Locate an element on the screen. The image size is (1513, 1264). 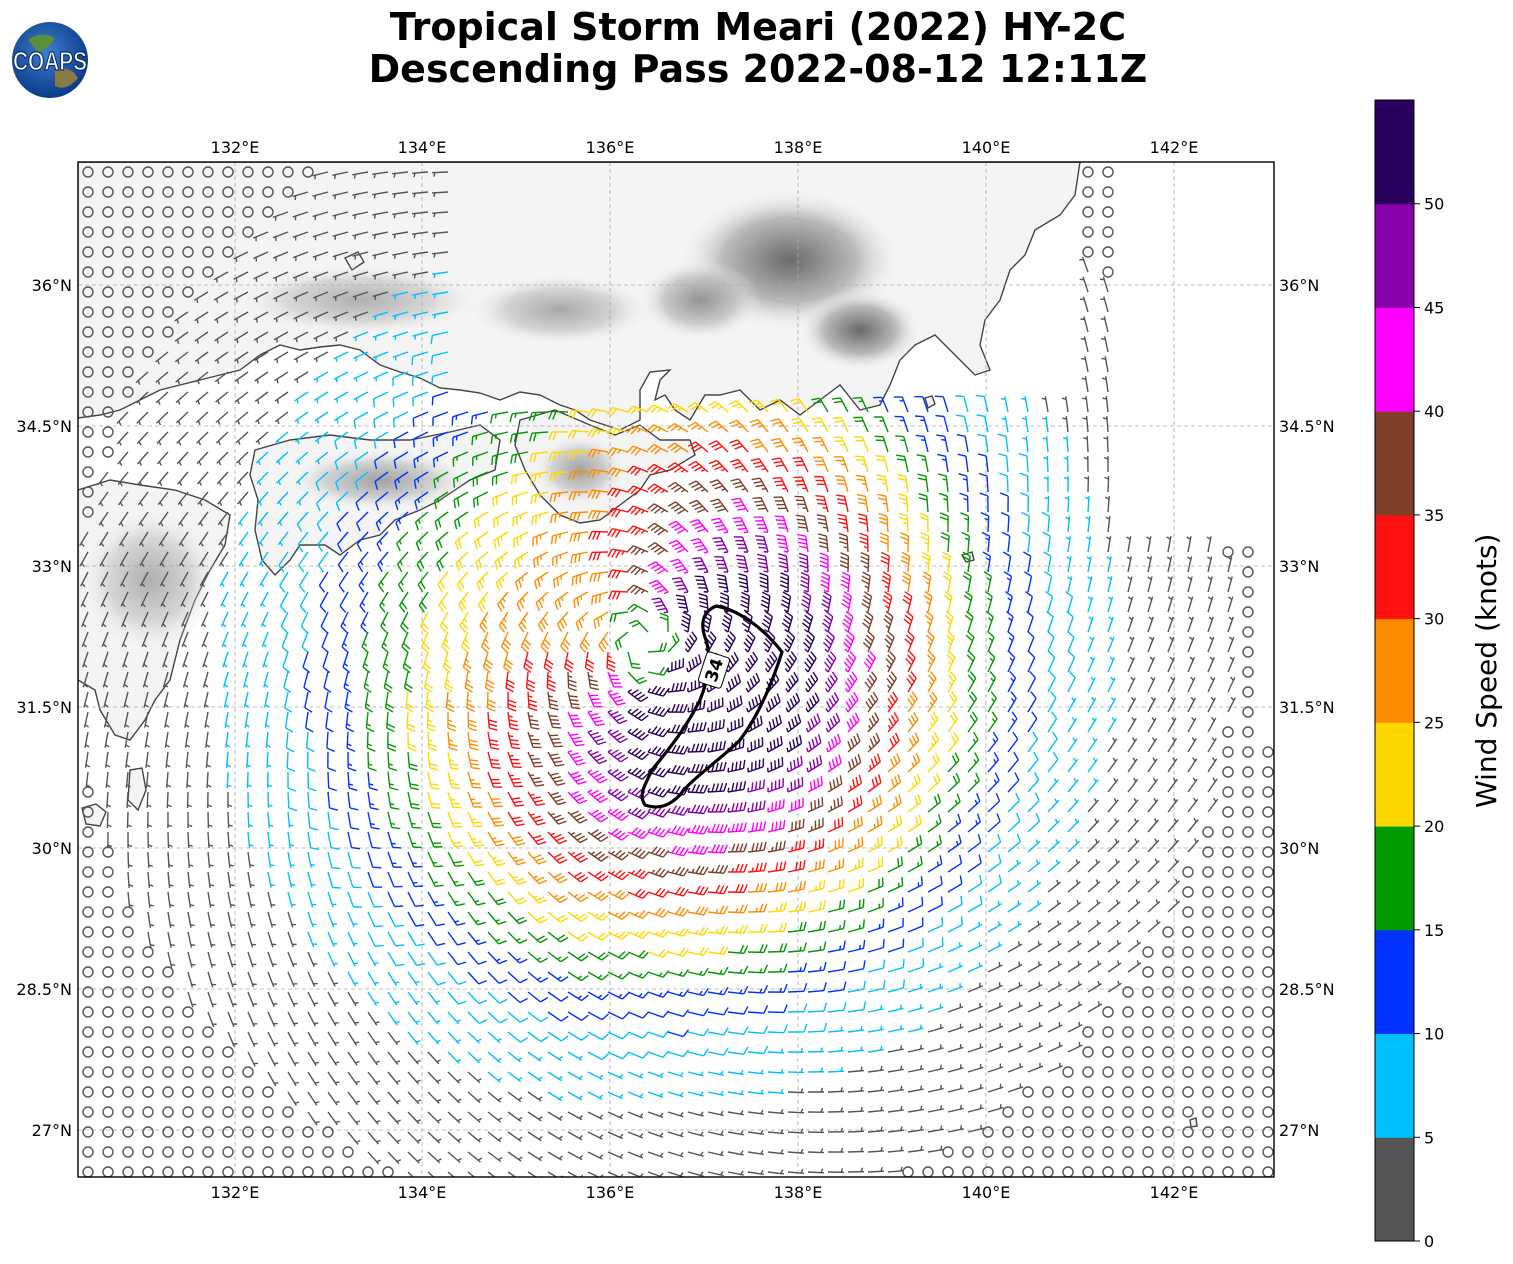
hachijo-island is located at coordinates (967, 557).